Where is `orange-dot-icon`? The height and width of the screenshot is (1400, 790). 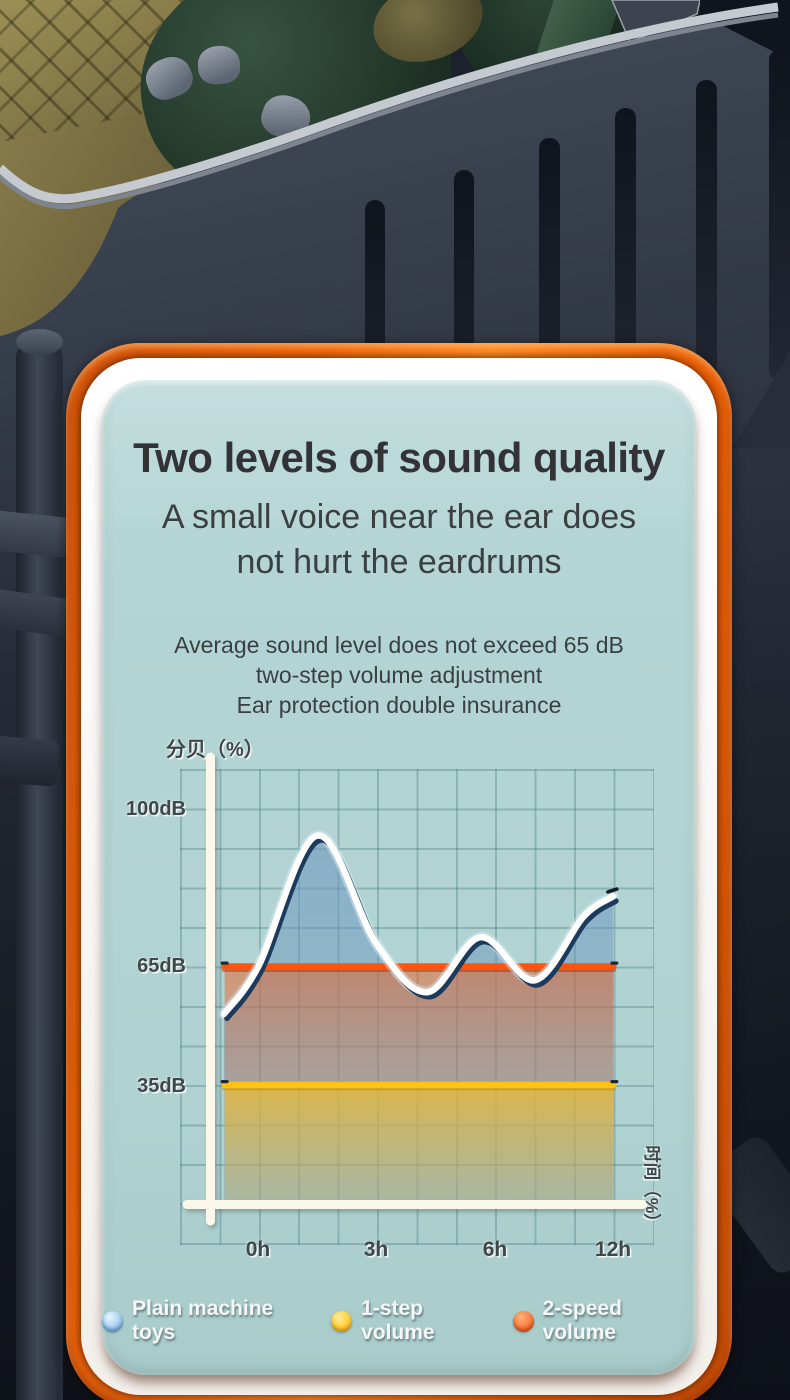 orange-dot-icon is located at coordinates (523, 1321).